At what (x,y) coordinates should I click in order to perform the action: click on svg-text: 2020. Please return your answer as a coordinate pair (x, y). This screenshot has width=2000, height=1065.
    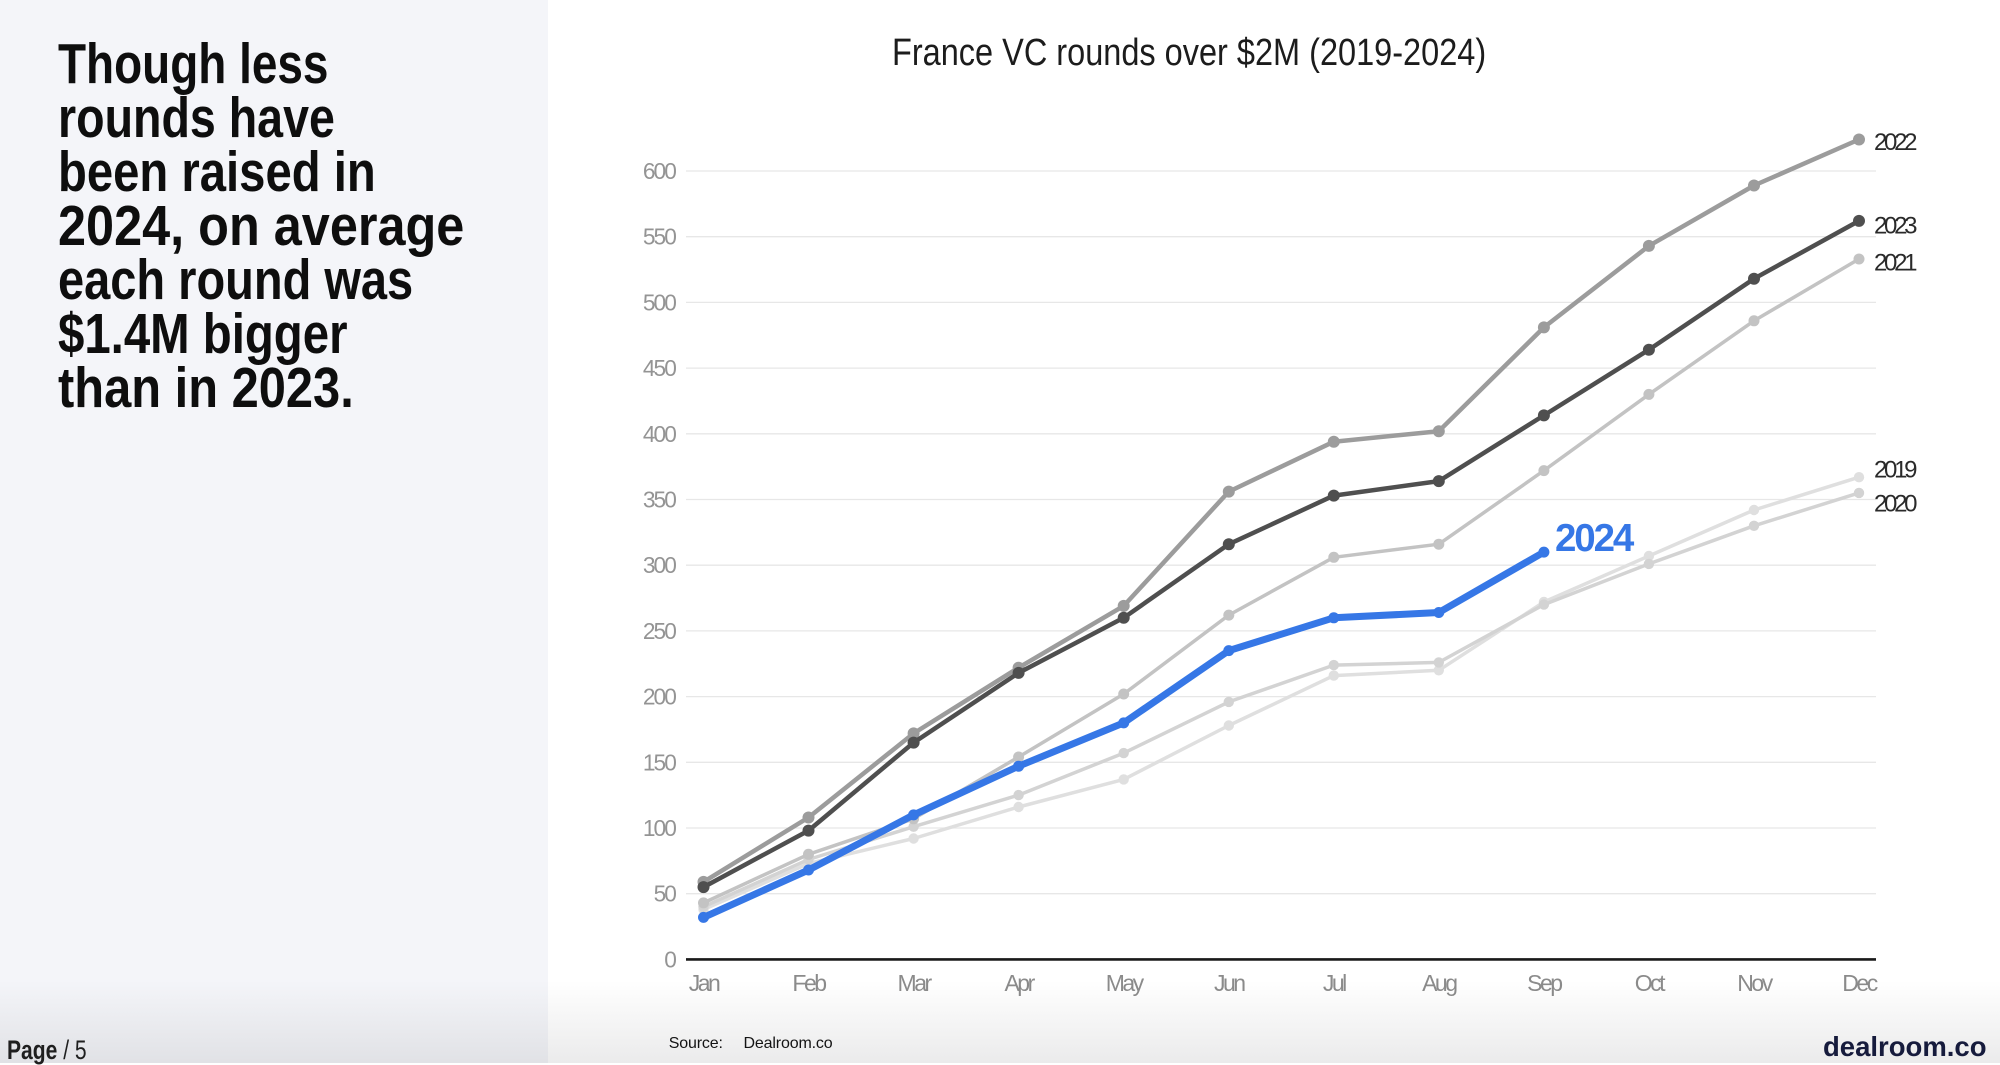
    Looking at the image, I should click on (1895, 504).